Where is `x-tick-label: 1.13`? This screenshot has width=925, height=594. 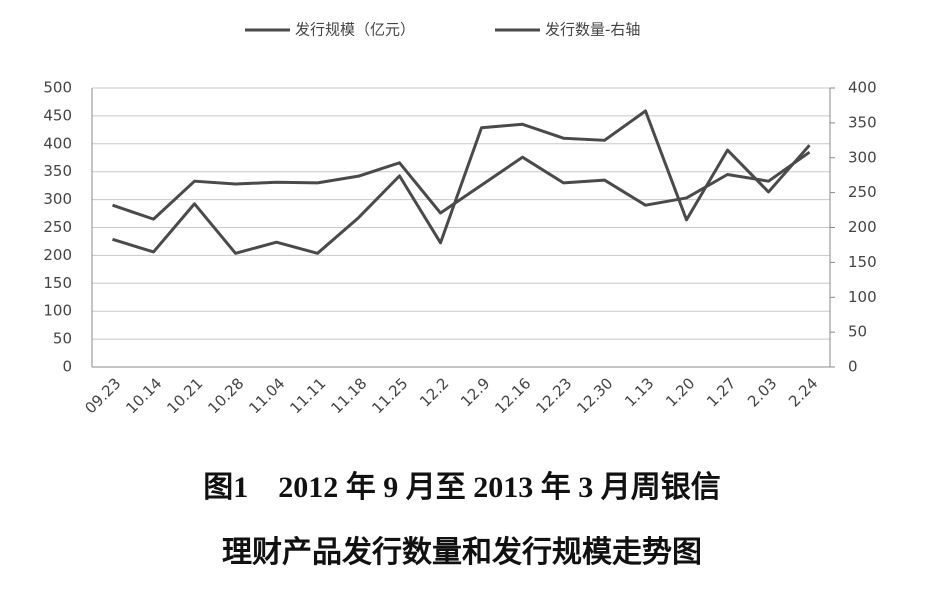
x-tick-label: 1.13 is located at coordinates (639, 392).